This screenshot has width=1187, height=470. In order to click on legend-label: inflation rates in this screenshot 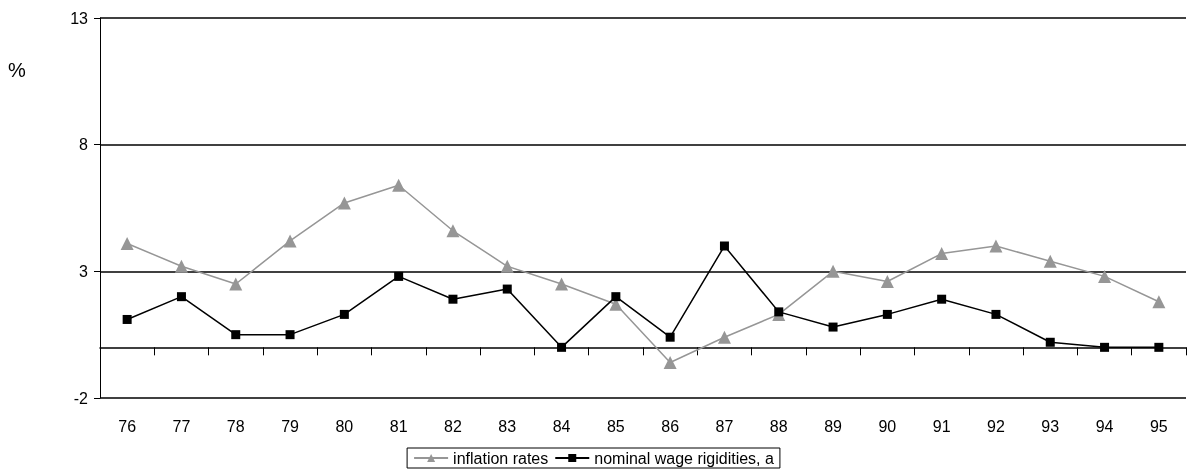, I will do `click(501, 458)`.